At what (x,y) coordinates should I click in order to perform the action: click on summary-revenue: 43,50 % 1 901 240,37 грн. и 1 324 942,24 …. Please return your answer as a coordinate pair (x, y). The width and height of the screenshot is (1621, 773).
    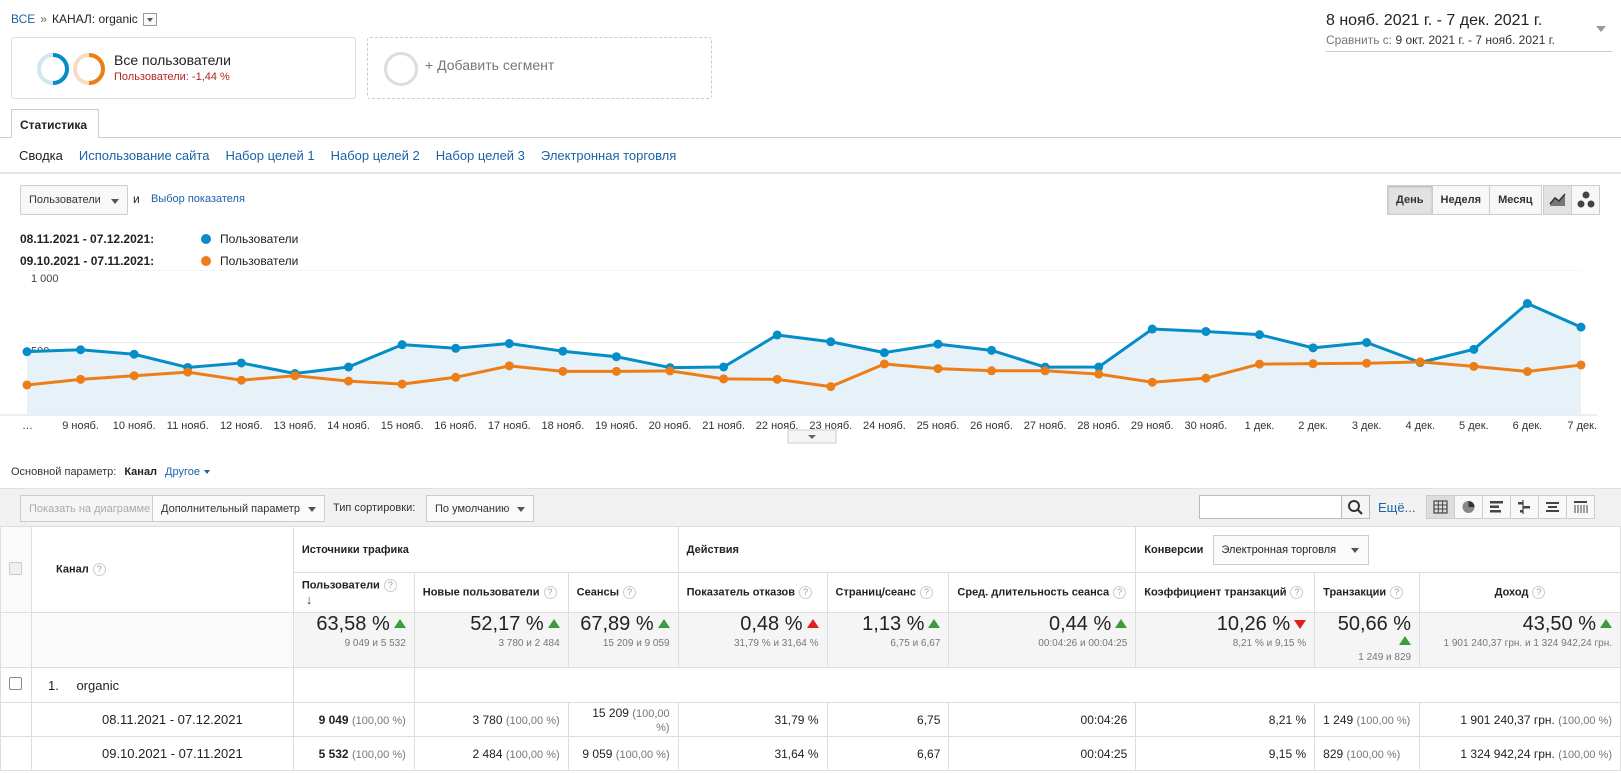
    Looking at the image, I should click on (1520, 640).